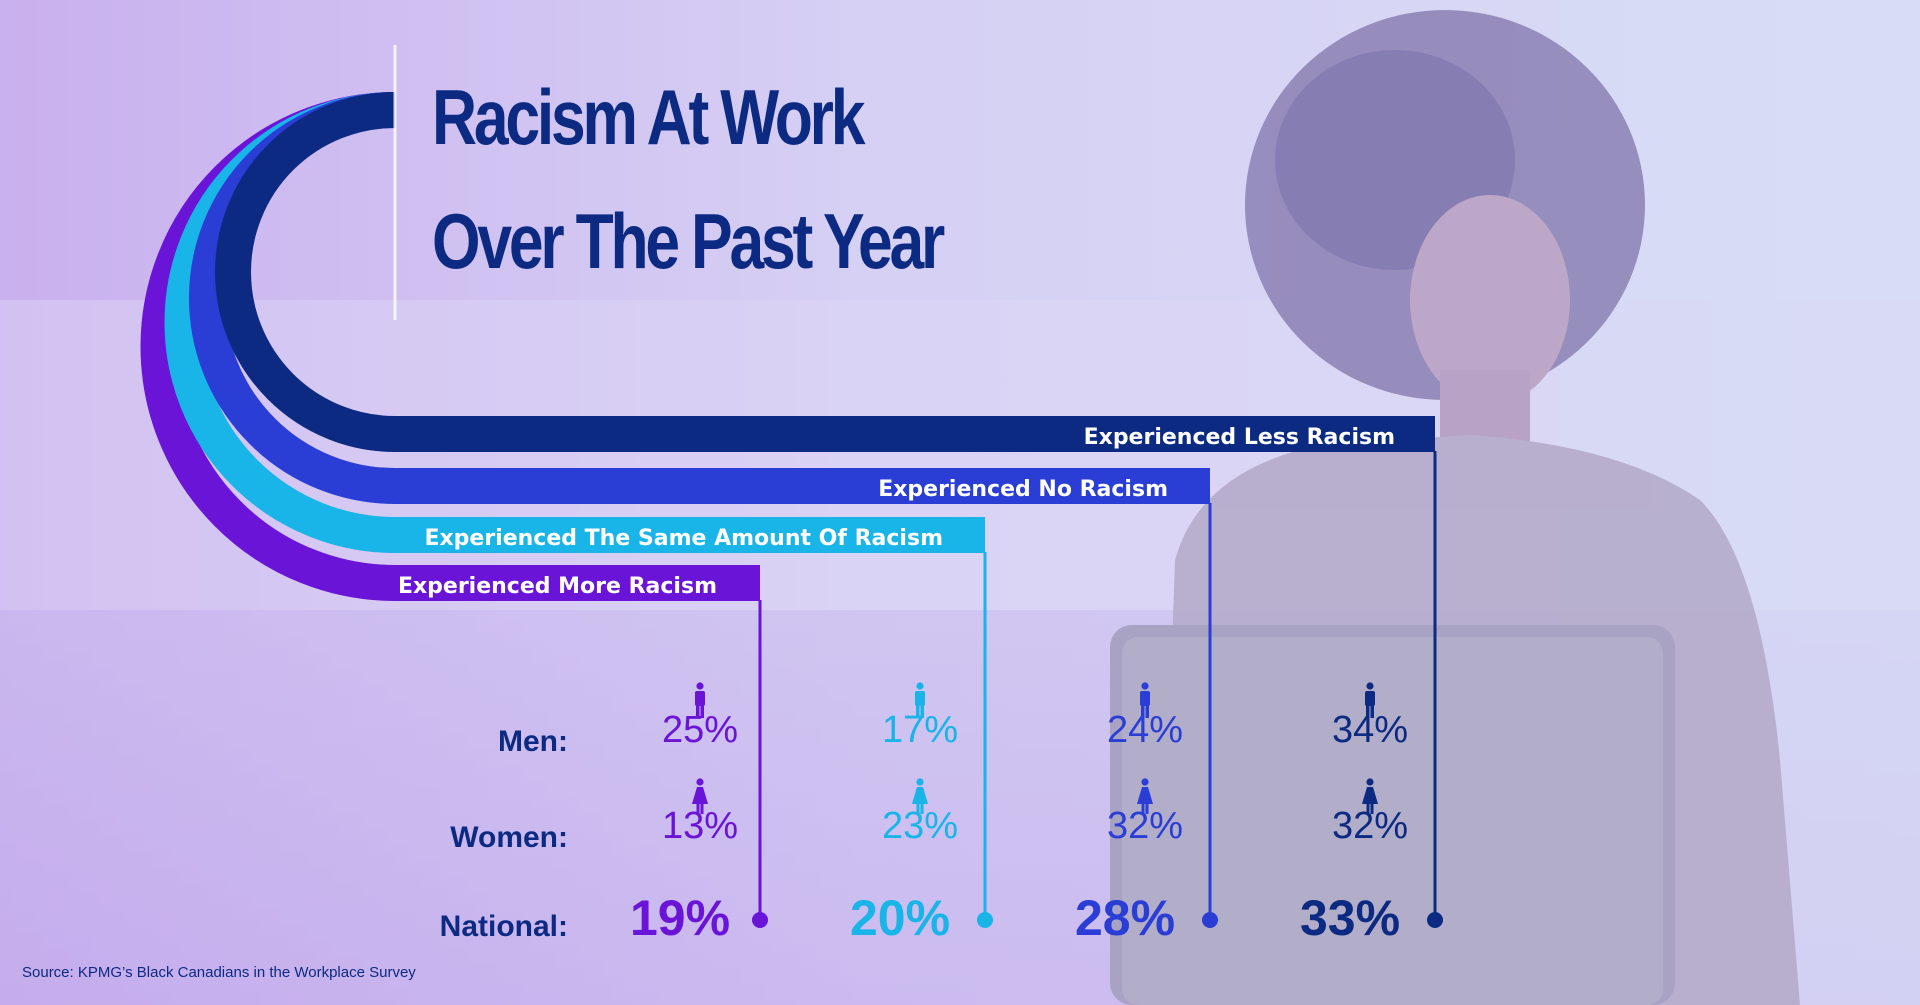  What do you see at coordinates (1023, 489) in the screenshot?
I see `band-label-3: Experienced No Racism` at bounding box center [1023, 489].